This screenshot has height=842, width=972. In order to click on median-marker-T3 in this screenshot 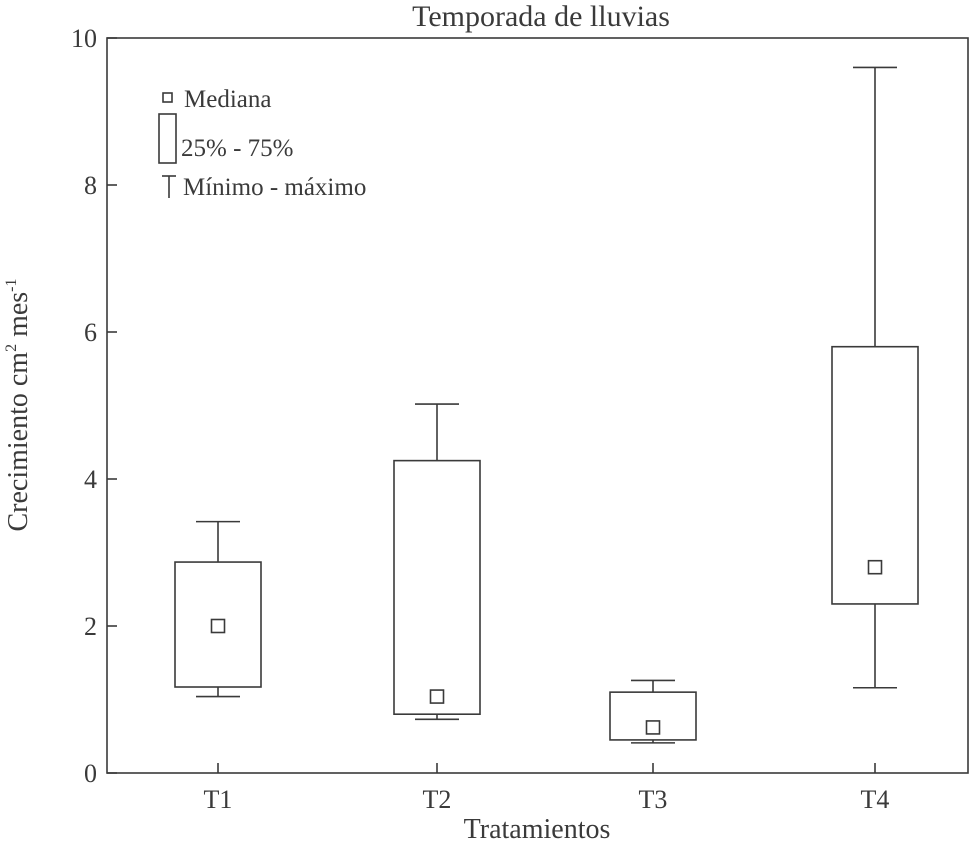, I will do `click(653, 727)`.